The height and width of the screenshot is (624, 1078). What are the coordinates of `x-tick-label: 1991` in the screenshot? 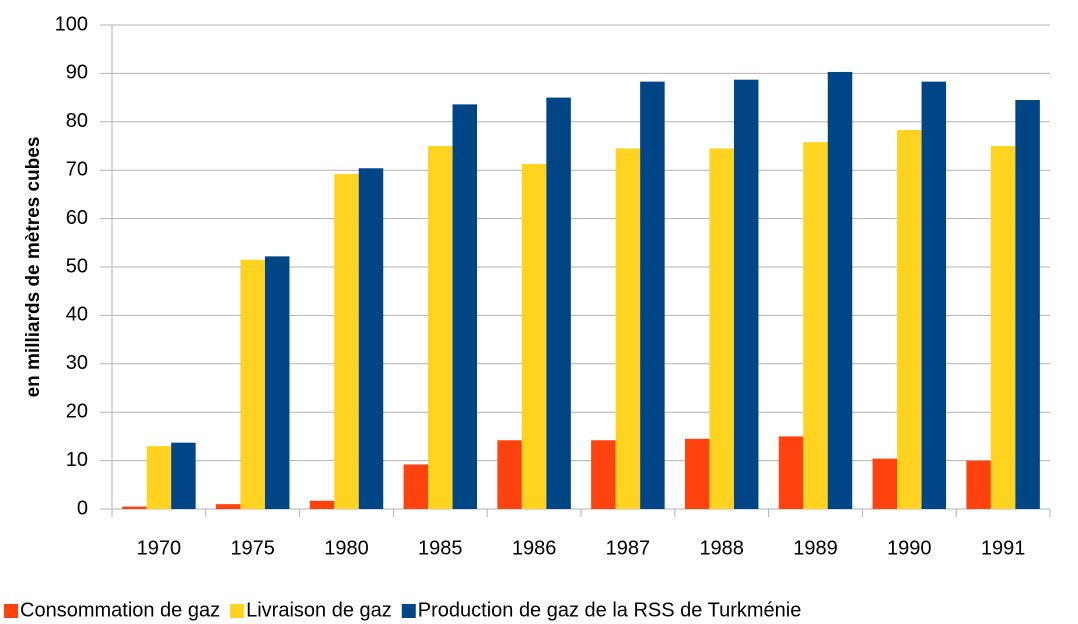 It's located at (1003, 548).